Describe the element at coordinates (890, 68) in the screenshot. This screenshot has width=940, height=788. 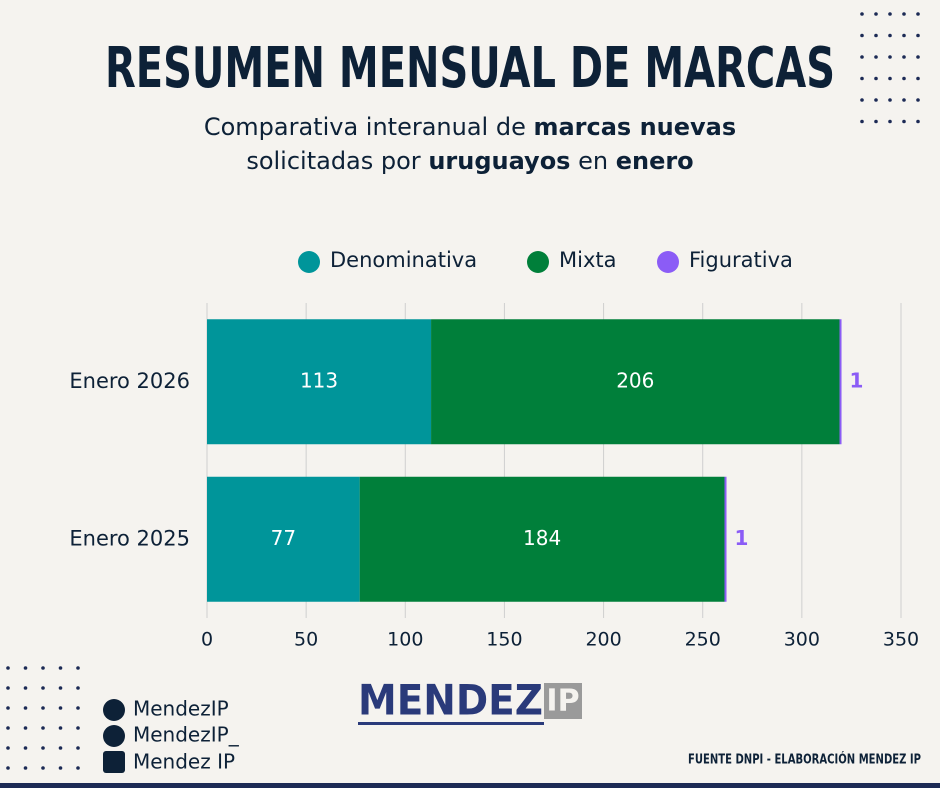
I see `decoration-dots` at that location.